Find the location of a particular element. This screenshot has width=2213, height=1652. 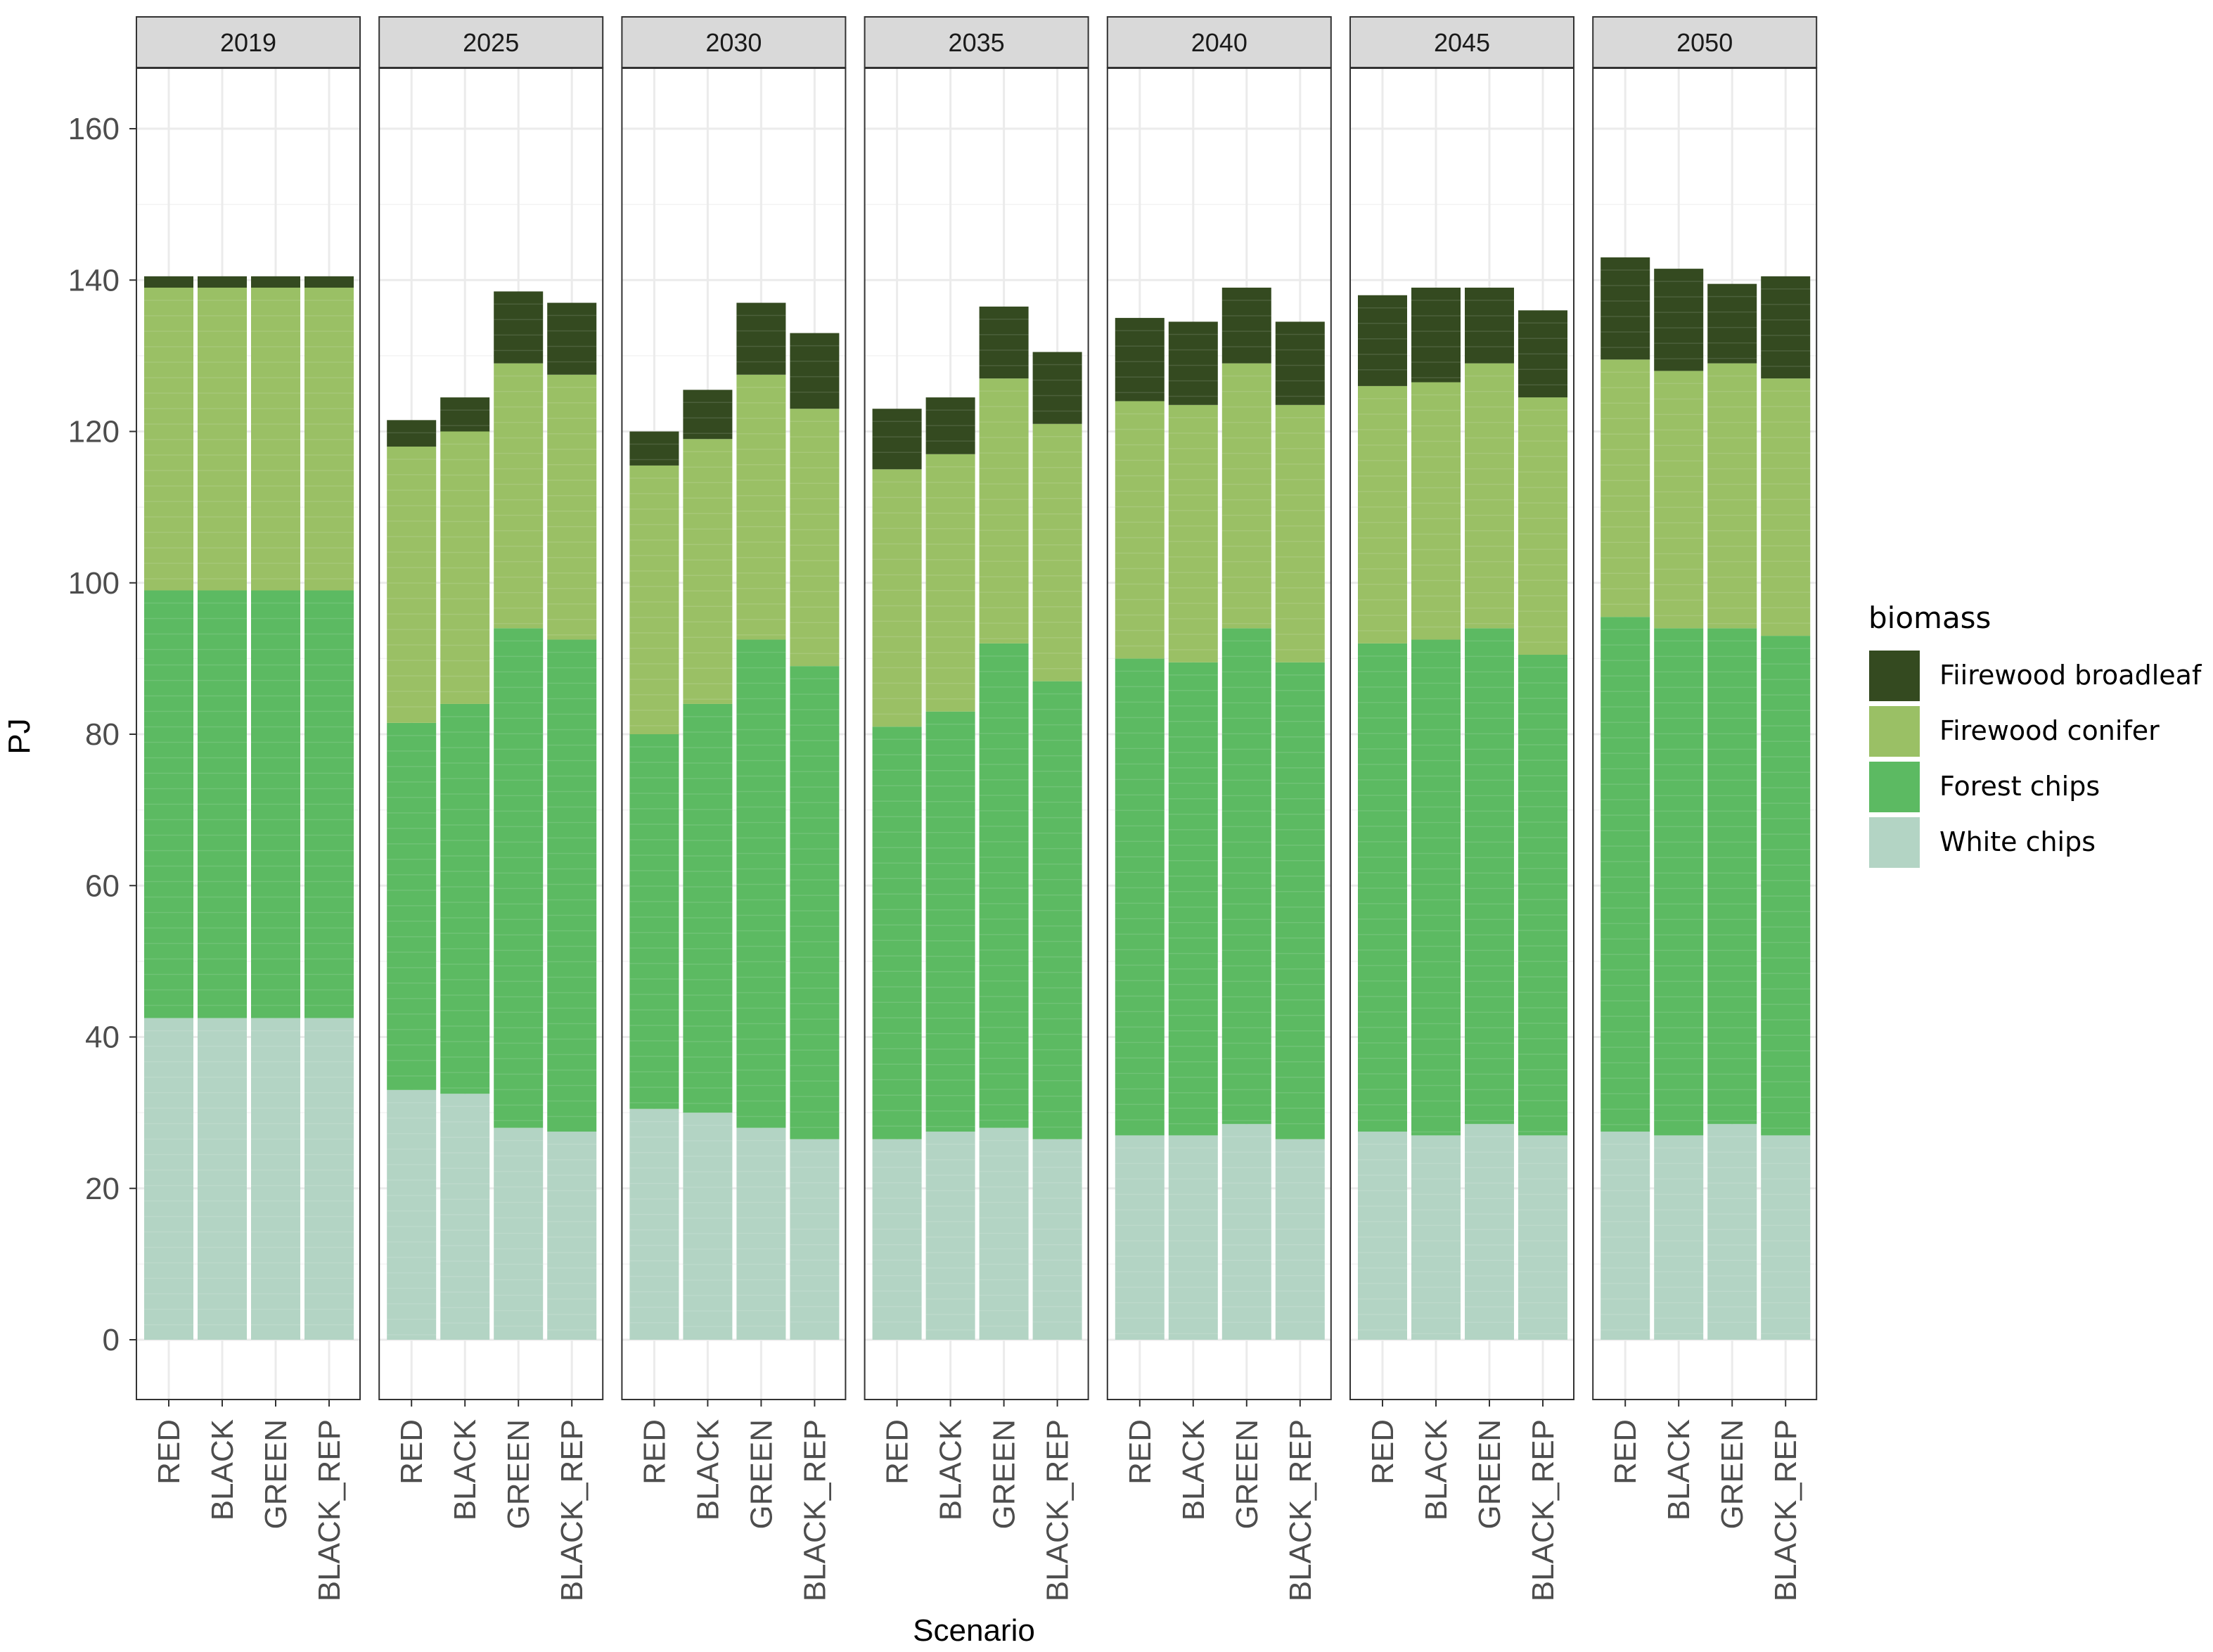

bar-firewood-conifer-2040-black_rep is located at coordinates (1300, 533).